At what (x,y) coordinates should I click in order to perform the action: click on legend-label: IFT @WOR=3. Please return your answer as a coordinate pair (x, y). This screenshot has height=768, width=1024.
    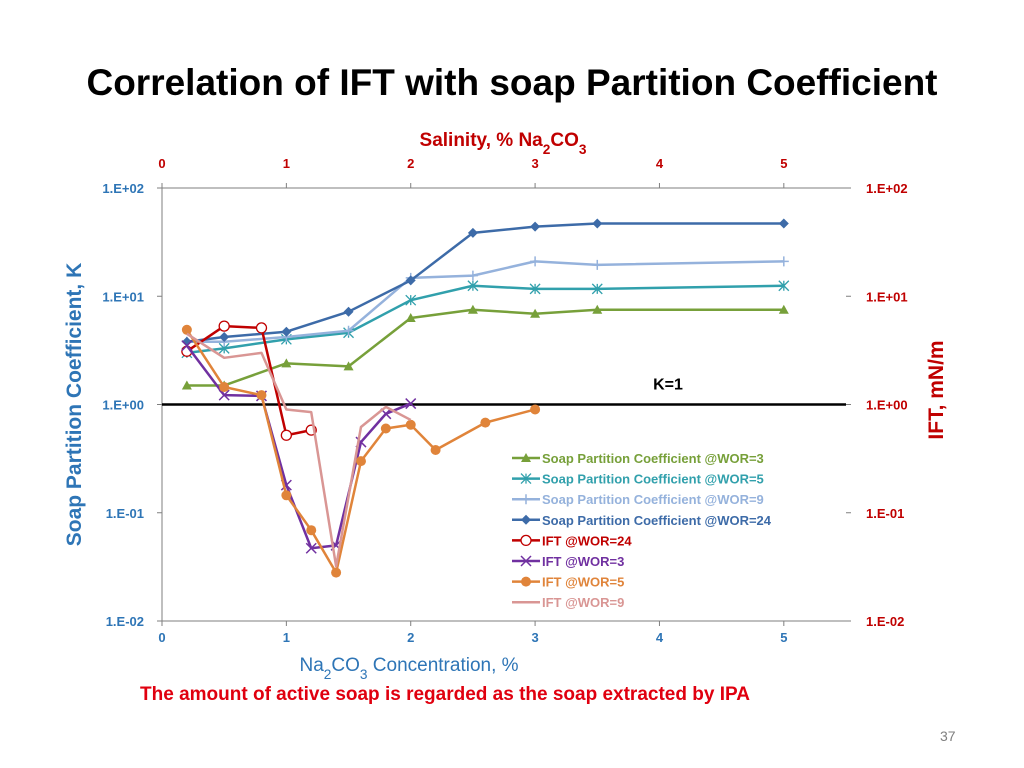
    Looking at the image, I should click on (583, 561).